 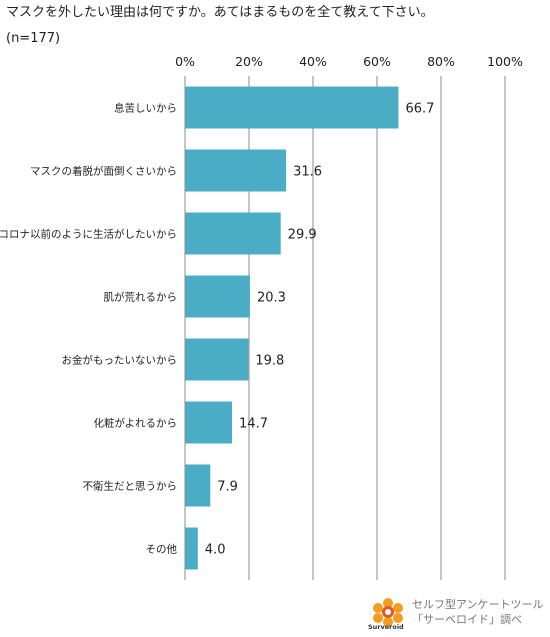 I want to click on value-label: 14.7, so click(x=253, y=424).